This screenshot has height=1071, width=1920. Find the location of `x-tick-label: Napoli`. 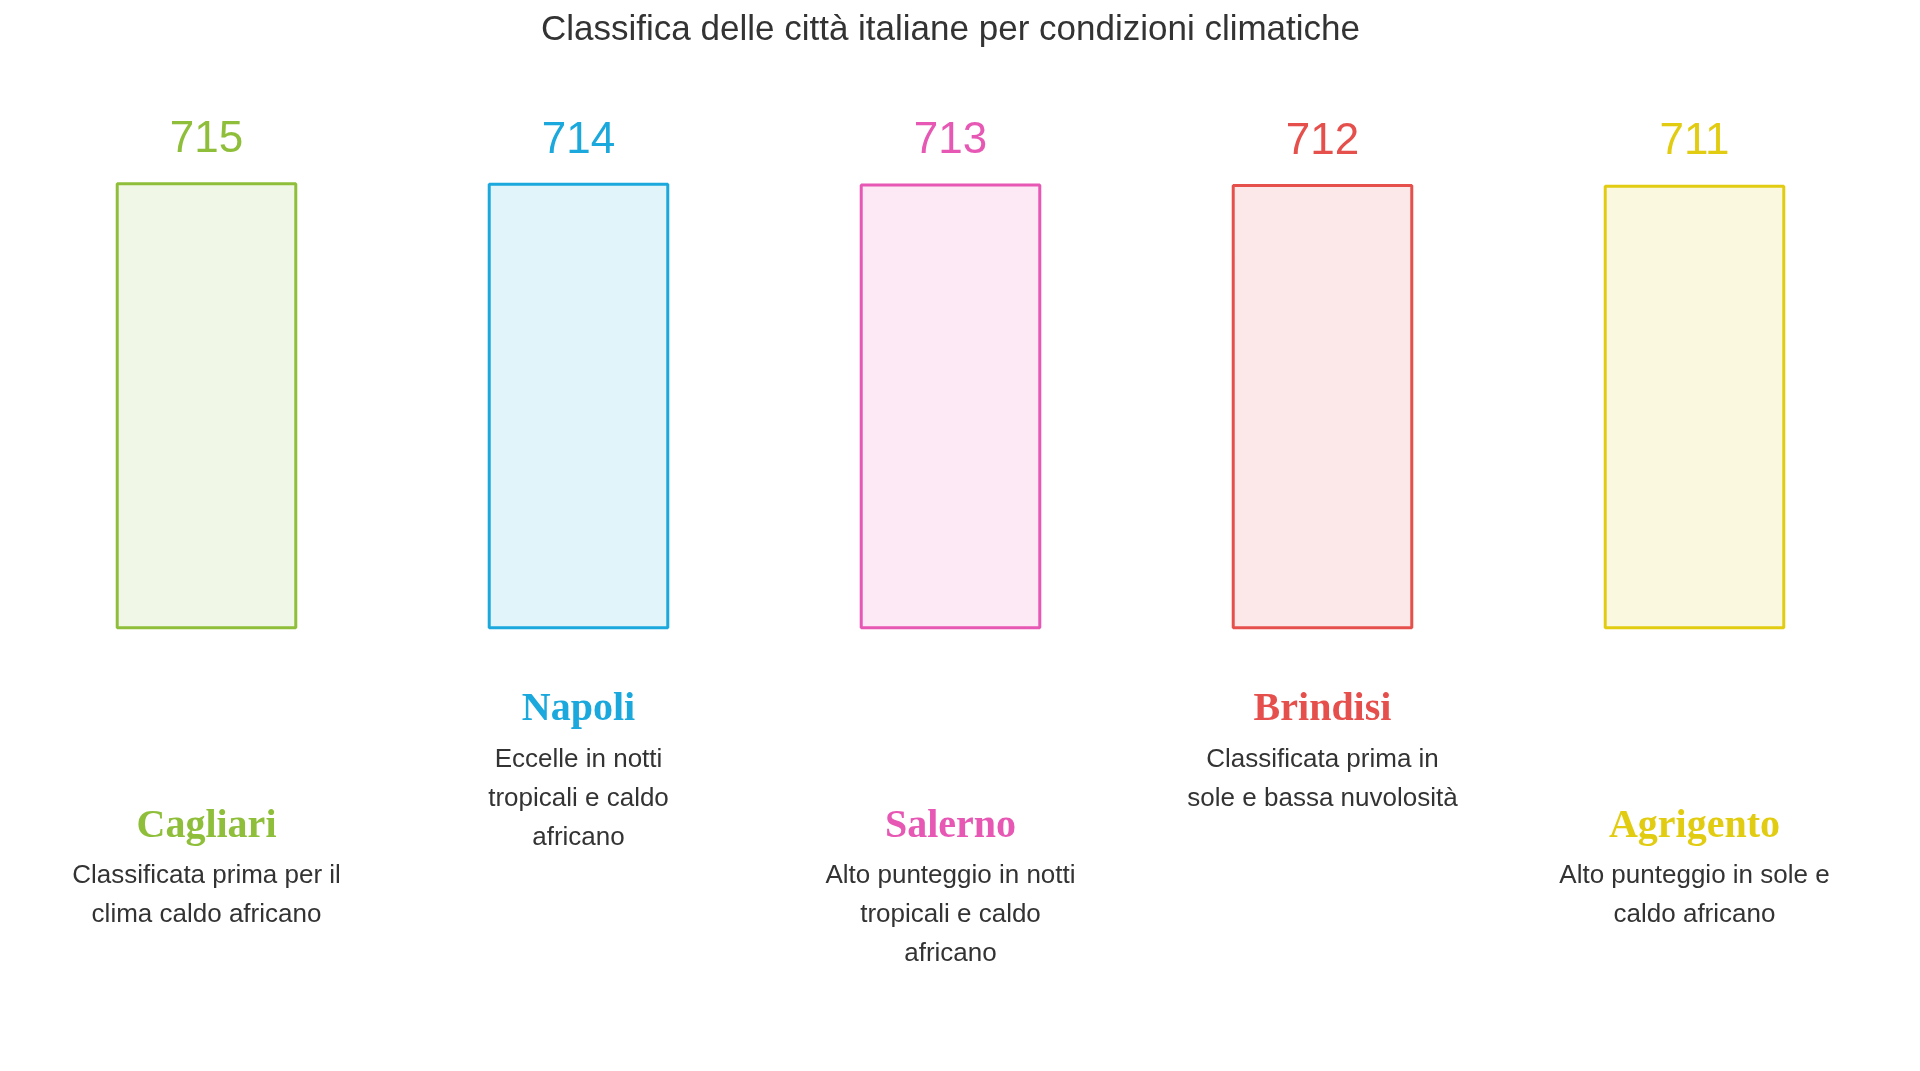

x-tick-label: Napoli is located at coordinates (578, 707).